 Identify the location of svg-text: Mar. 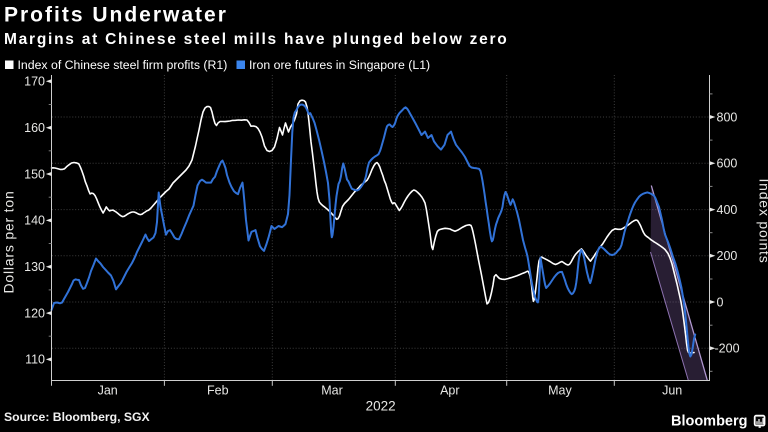
(332, 390).